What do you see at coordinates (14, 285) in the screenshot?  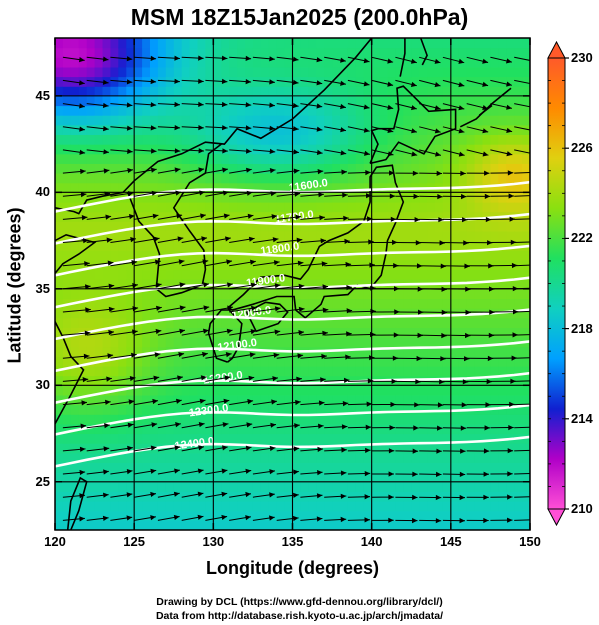 I see `y-axis-label: Latitude (degrees)` at bounding box center [14, 285].